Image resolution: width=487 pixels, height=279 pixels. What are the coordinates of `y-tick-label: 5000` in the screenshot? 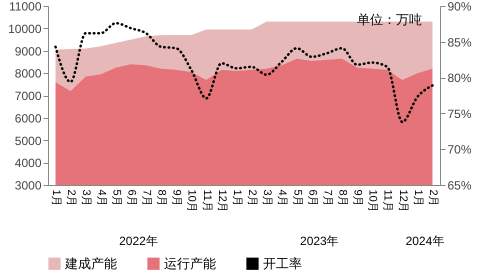 It's located at (28, 141).